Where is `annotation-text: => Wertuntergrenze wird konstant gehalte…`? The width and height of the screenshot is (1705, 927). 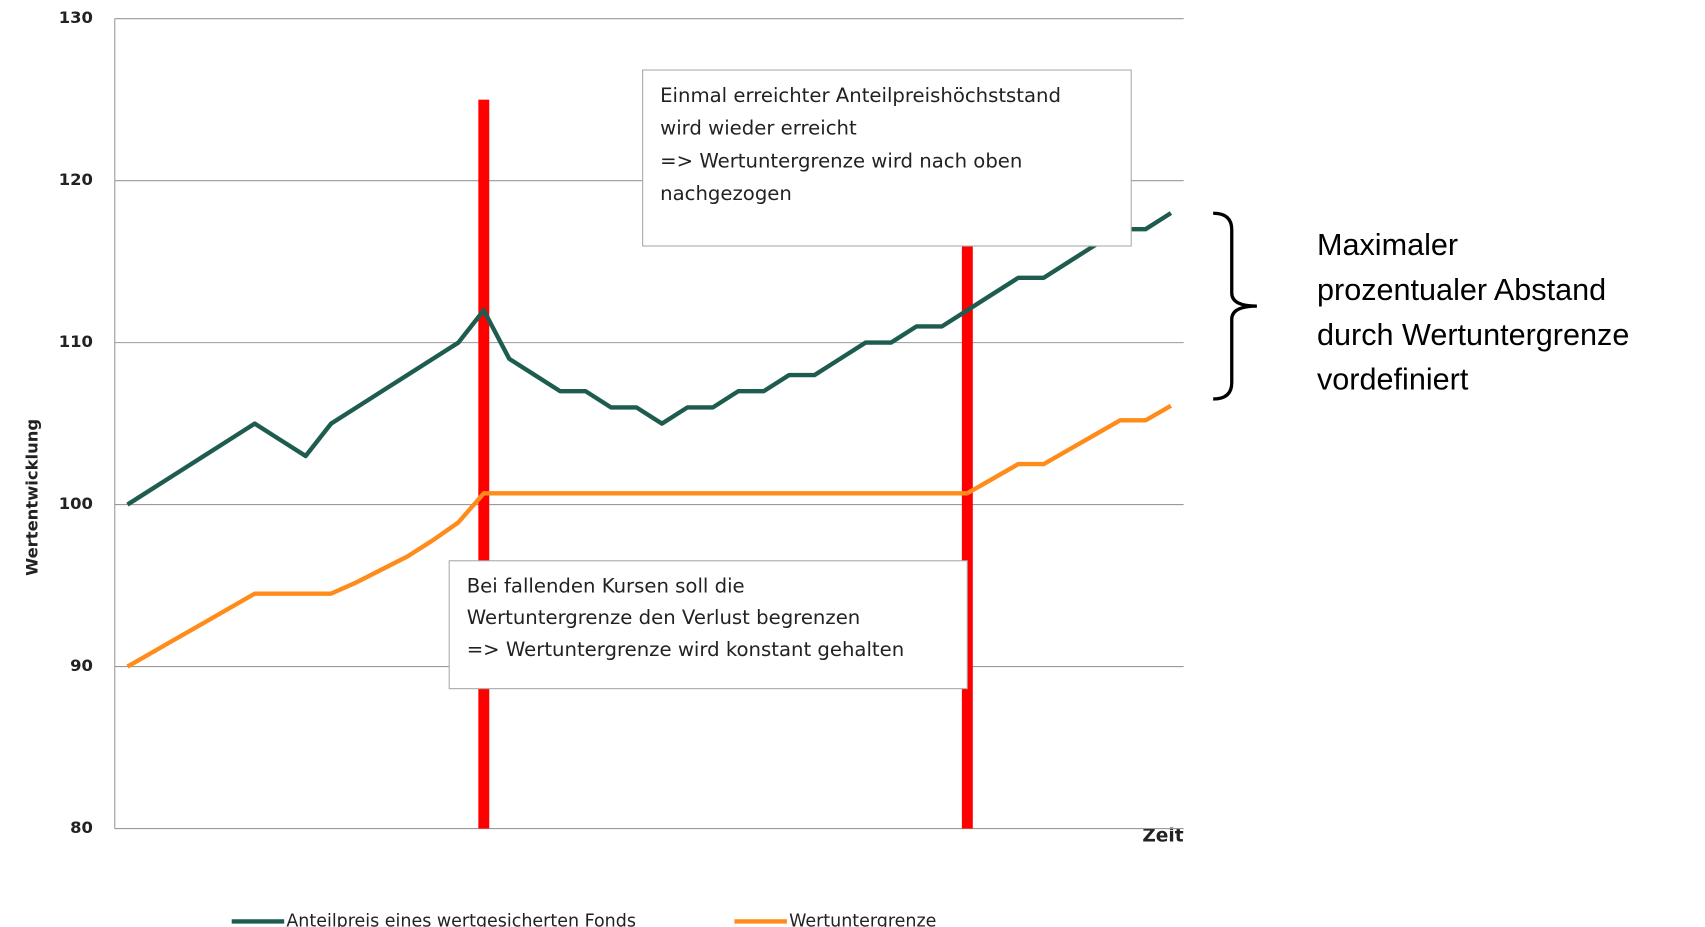 annotation-text: => Wertuntergrenze wird konstant gehalte… is located at coordinates (686, 649).